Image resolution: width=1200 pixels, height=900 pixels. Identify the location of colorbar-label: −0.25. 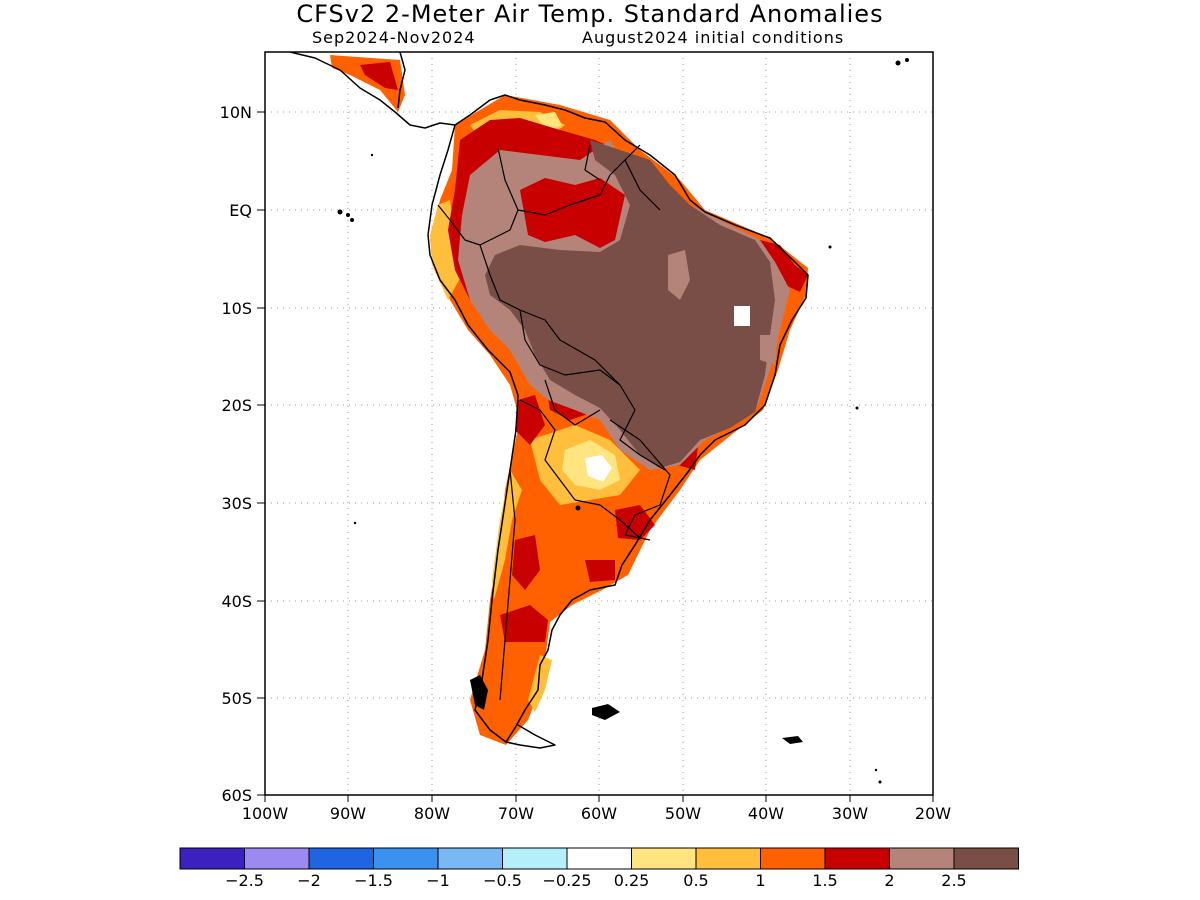
(566, 880).